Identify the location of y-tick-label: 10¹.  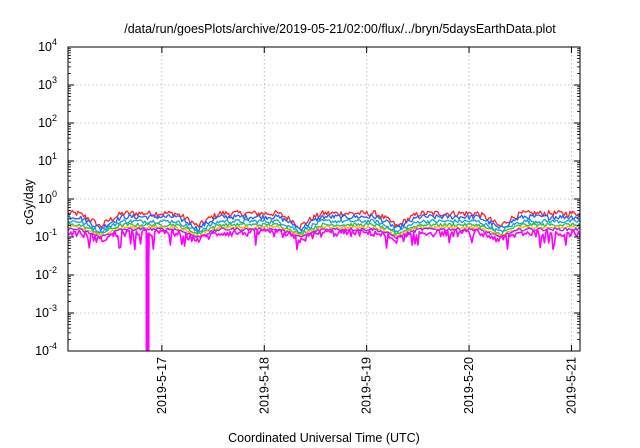
(47, 159).